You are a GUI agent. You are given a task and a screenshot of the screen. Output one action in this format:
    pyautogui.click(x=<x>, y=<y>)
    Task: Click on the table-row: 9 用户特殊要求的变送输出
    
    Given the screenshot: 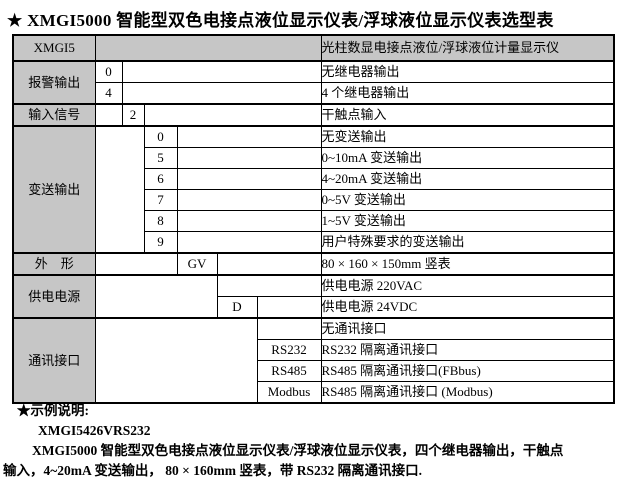 What is the action you would take?
    pyautogui.click(x=314, y=242)
    